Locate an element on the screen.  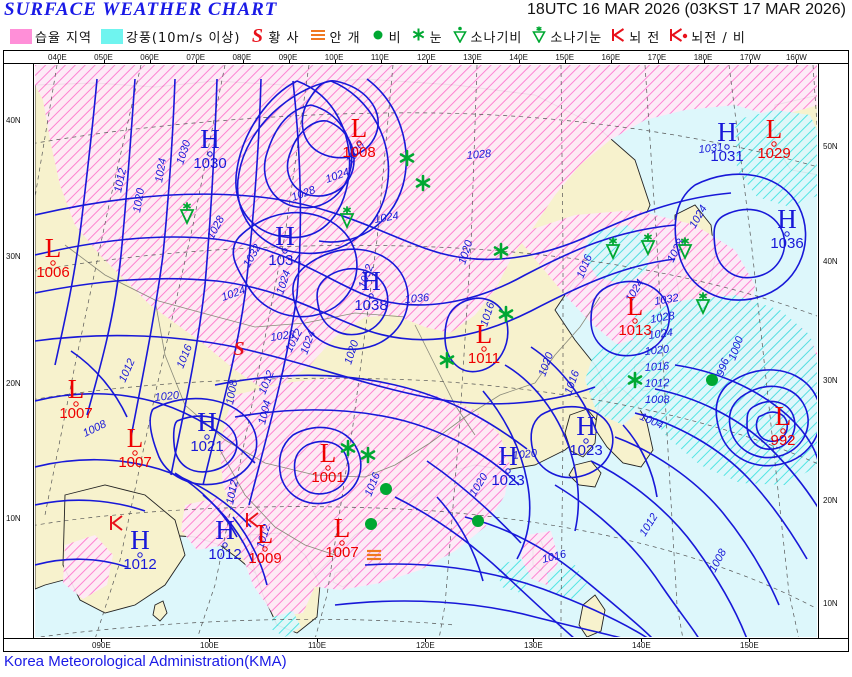
lon-tick-label: 080E is located at coordinates (242, 57).